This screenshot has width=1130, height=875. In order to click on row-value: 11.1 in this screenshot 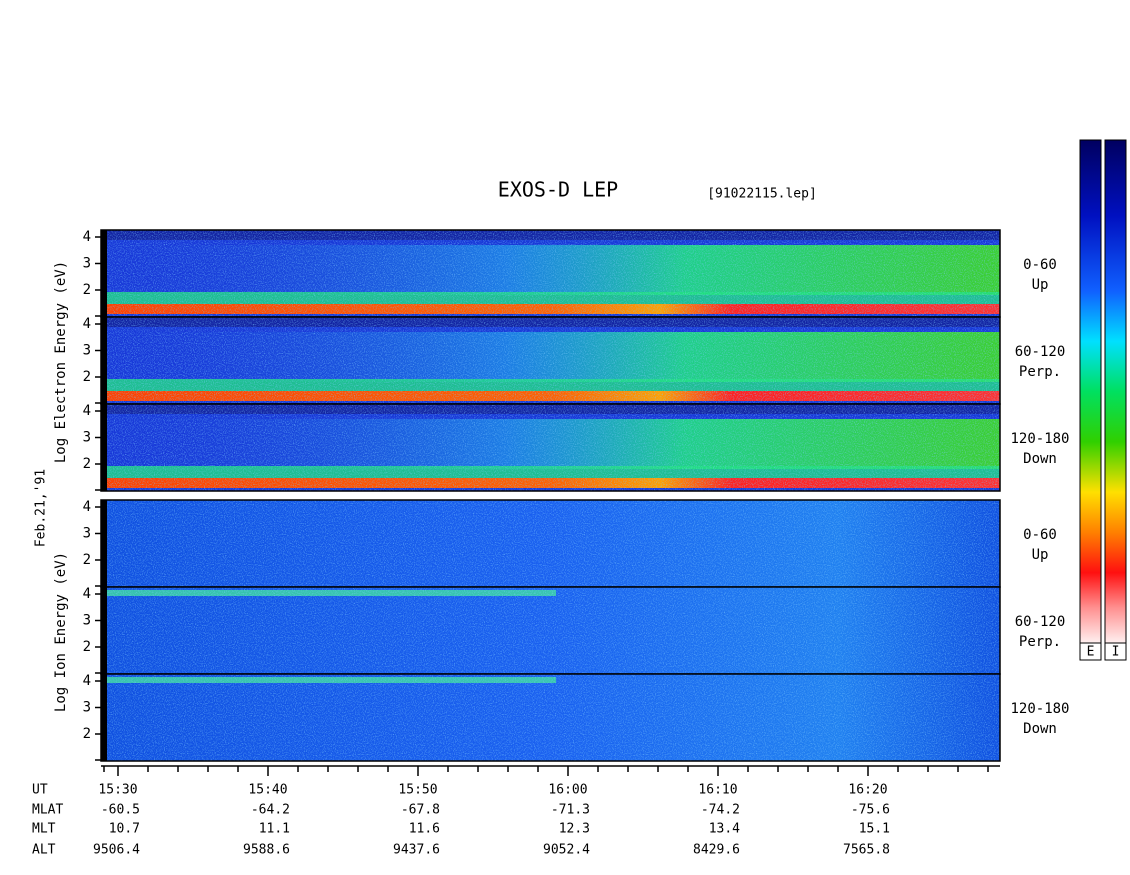, I will do `click(274, 829)`.